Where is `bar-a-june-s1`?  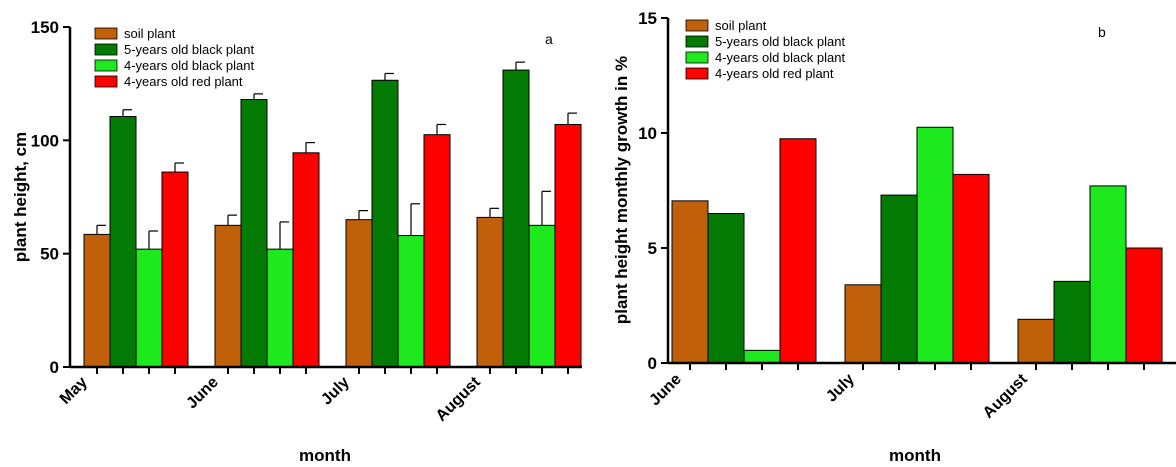 bar-a-june-s1 is located at coordinates (254, 233).